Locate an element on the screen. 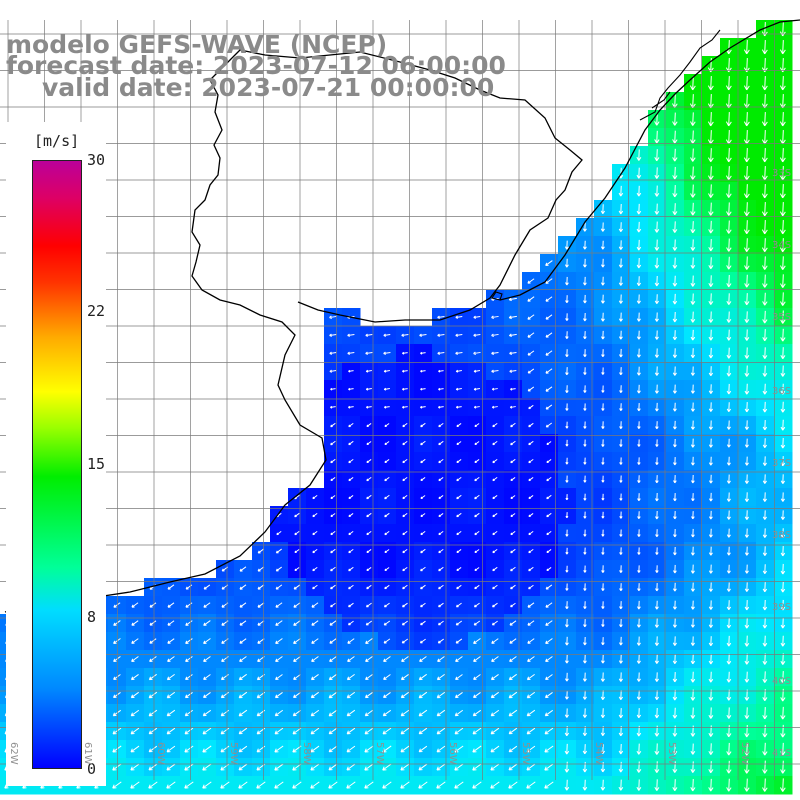 The width and height of the screenshot is (800, 800). forecast-date: forecast date: 2023-07-12 06:00:00 is located at coordinates (256, 65).